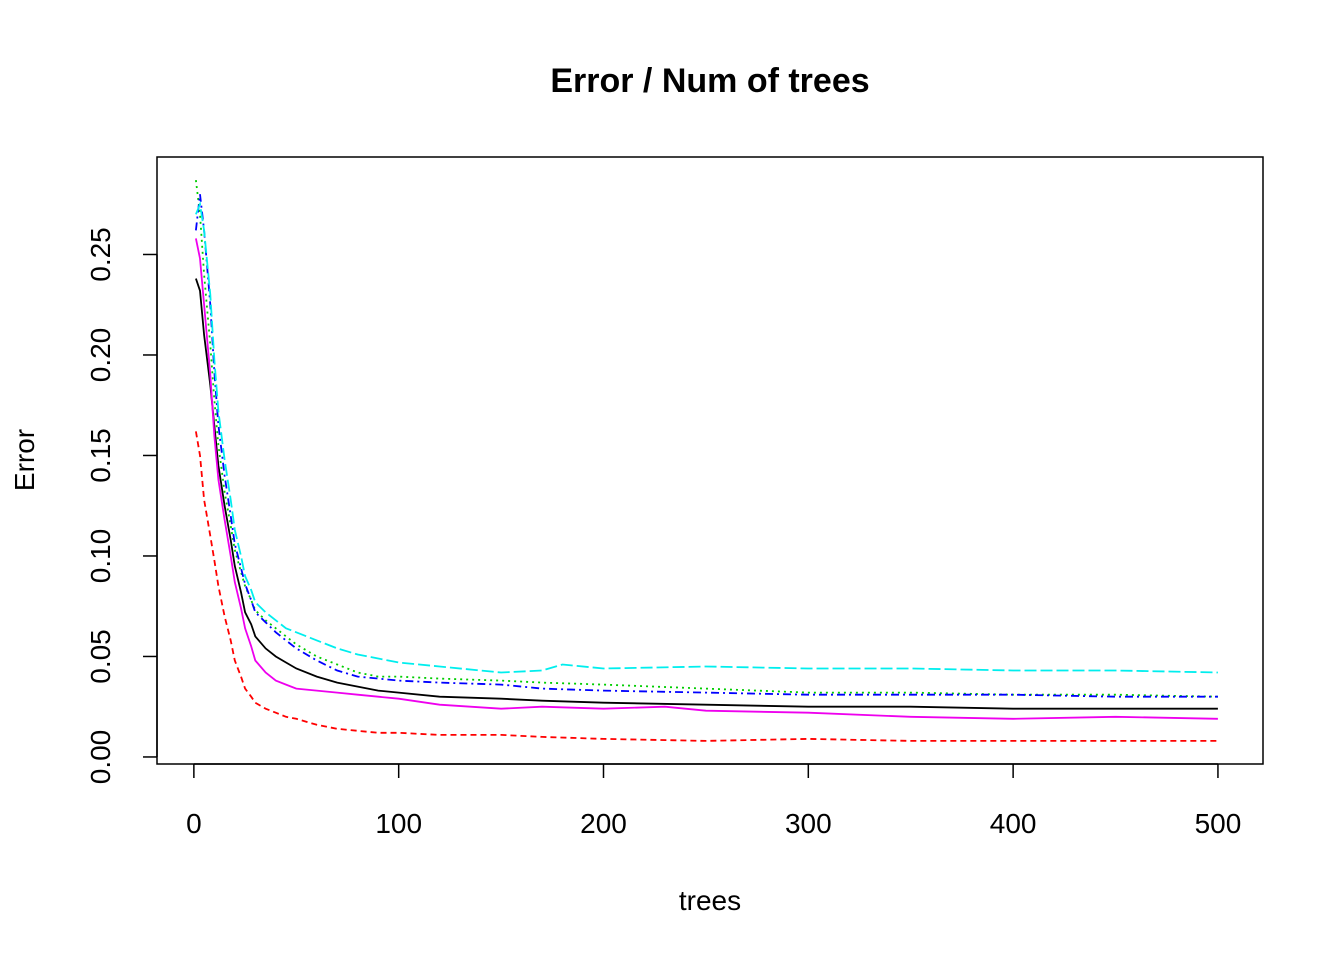 Image resolution: width=1344 pixels, height=960 pixels. What do you see at coordinates (100, 355) in the screenshot?
I see `y-tick-label: 0.20` at bounding box center [100, 355].